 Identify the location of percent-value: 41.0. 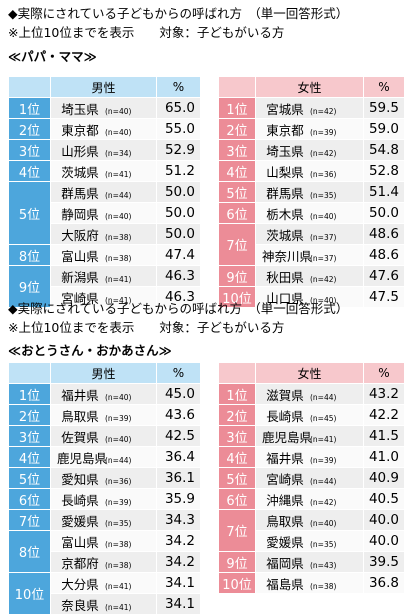
(384, 457).